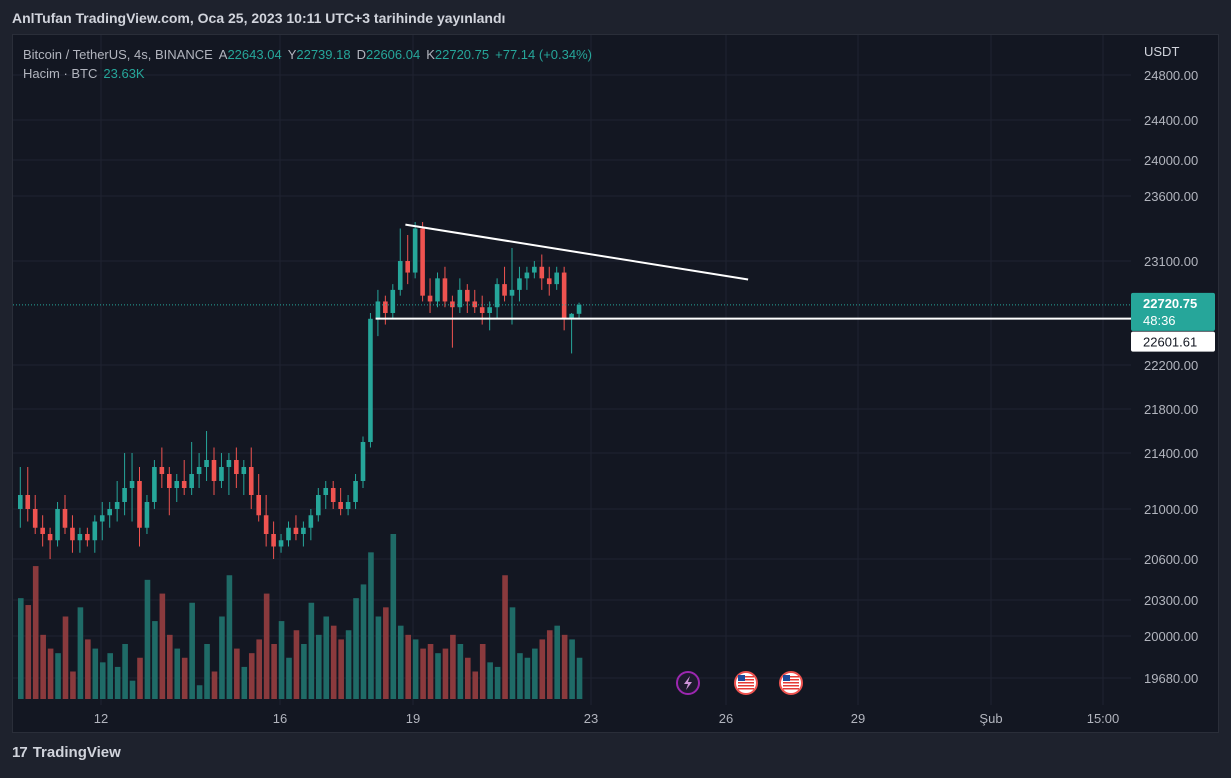  Describe the element at coordinates (1161, 51) in the screenshot. I see `currency-label: USDT` at that location.